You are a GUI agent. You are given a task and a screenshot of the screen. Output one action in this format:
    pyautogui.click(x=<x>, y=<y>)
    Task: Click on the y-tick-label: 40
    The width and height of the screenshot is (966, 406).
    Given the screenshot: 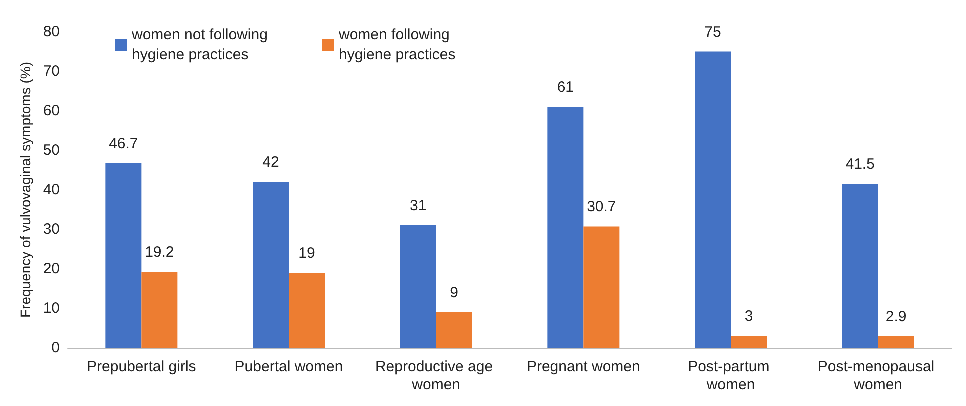 What is the action you would take?
    pyautogui.click(x=51, y=190)
    